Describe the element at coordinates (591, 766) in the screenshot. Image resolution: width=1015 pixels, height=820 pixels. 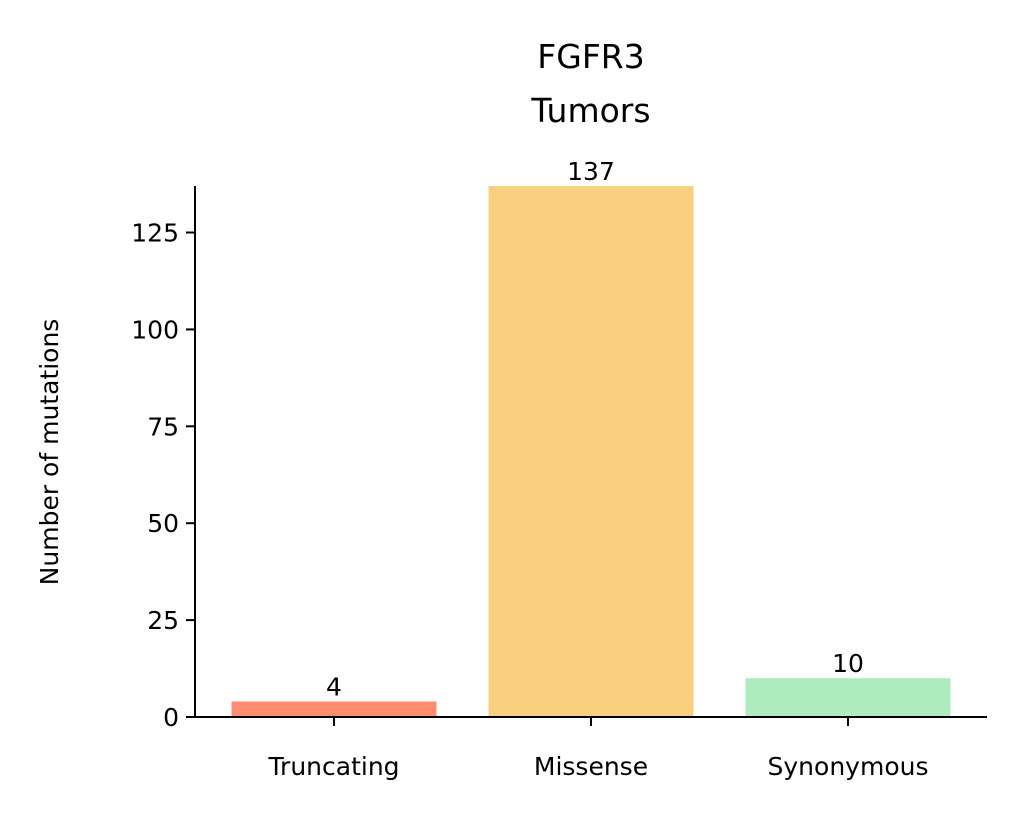
I see `x-tick-label-missense: Missense` at that location.